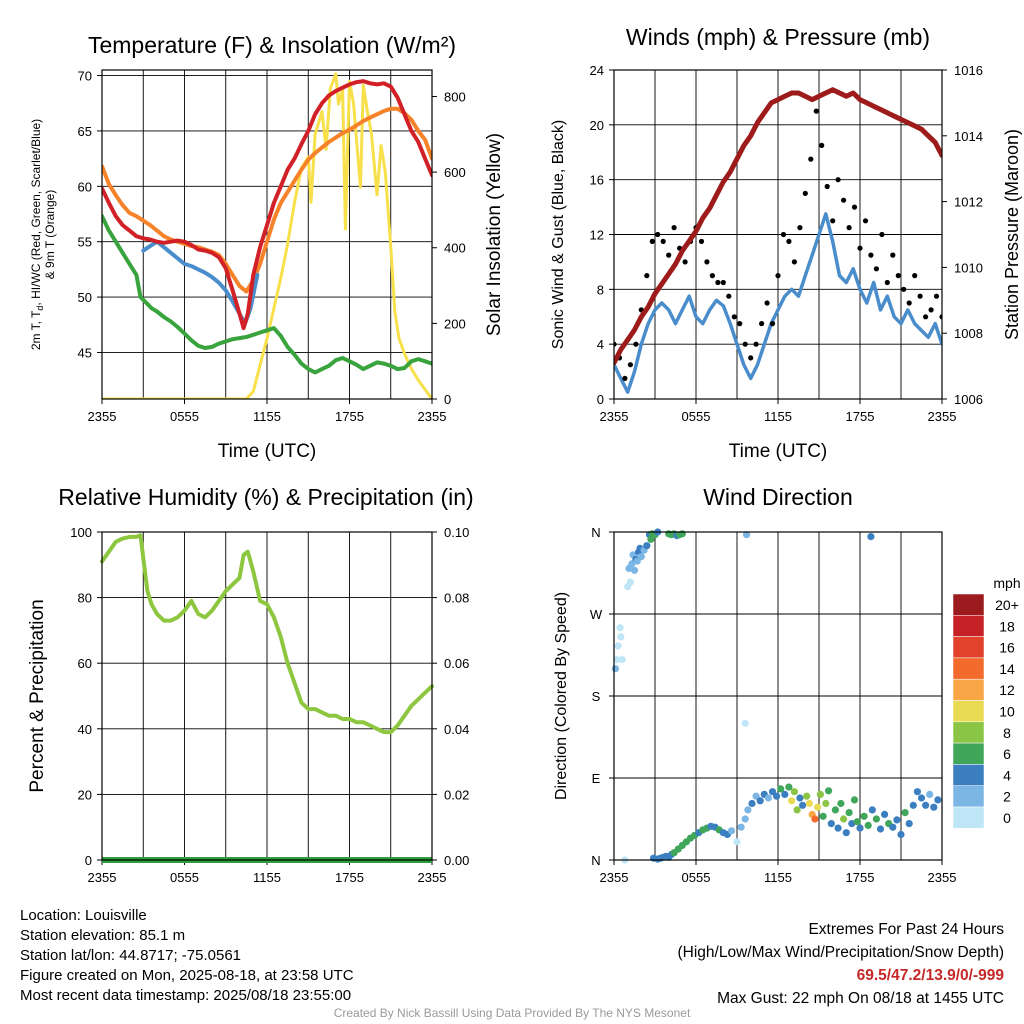 This screenshot has width=1024, height=1024. Describe the element at coordinates (1007, 818) in the screenshot. I see `colorbar-label: 0` at that location.